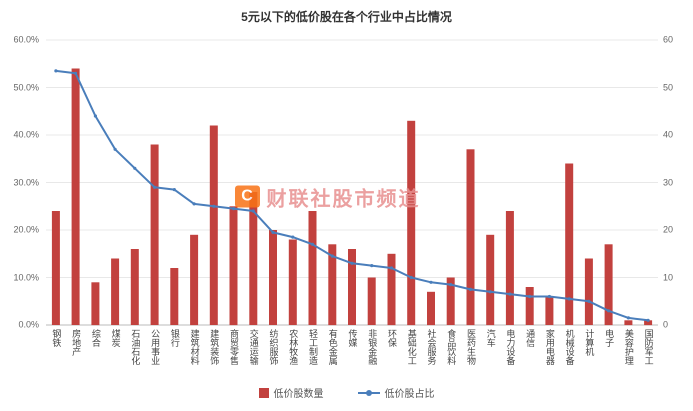 This screenshot has height=411, width=693. Describe the element at coordinates (26, 277) in the screenshot. I see `left-axis-tick-label: 10.0%` at that location.